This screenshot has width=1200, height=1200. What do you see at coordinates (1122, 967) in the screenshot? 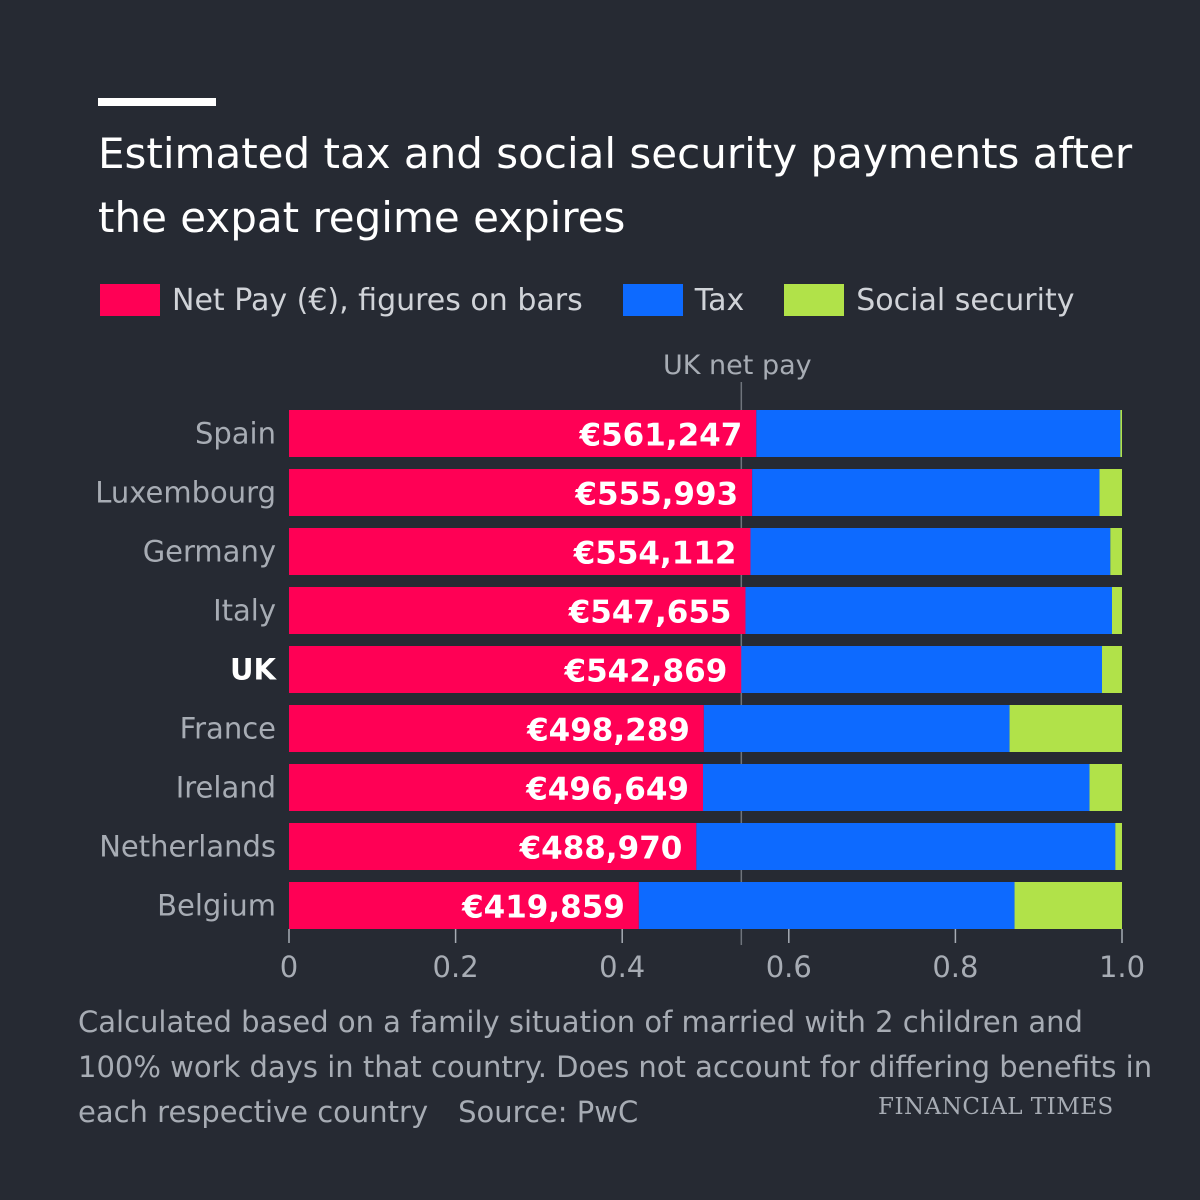
I see `x-tick-label-1-0: 1.0` at bounding box center [1122, 967].